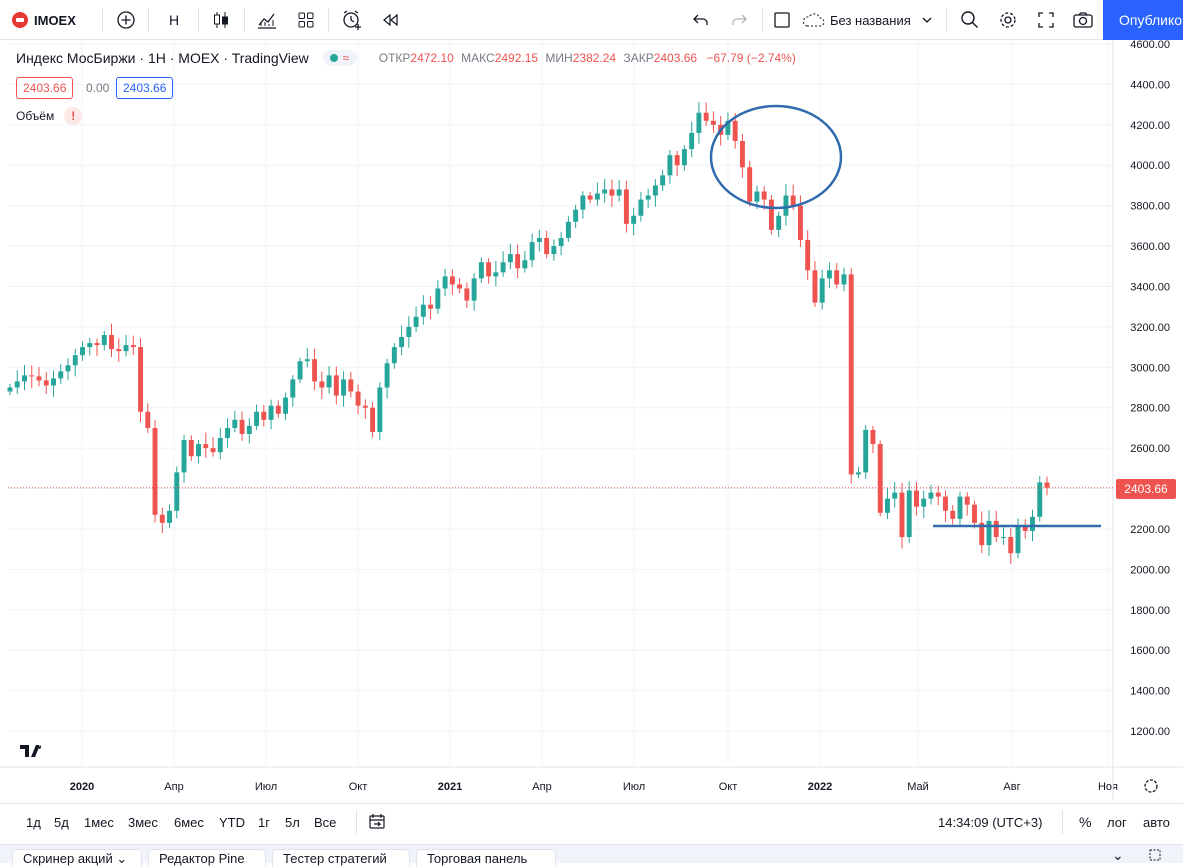 This screenshot has height=867, width=1183. What do you see at coordinates (1150, 732) in the screenshot?
I see `y-tick-label: 1200.00` at bounding box center [1150, 732].